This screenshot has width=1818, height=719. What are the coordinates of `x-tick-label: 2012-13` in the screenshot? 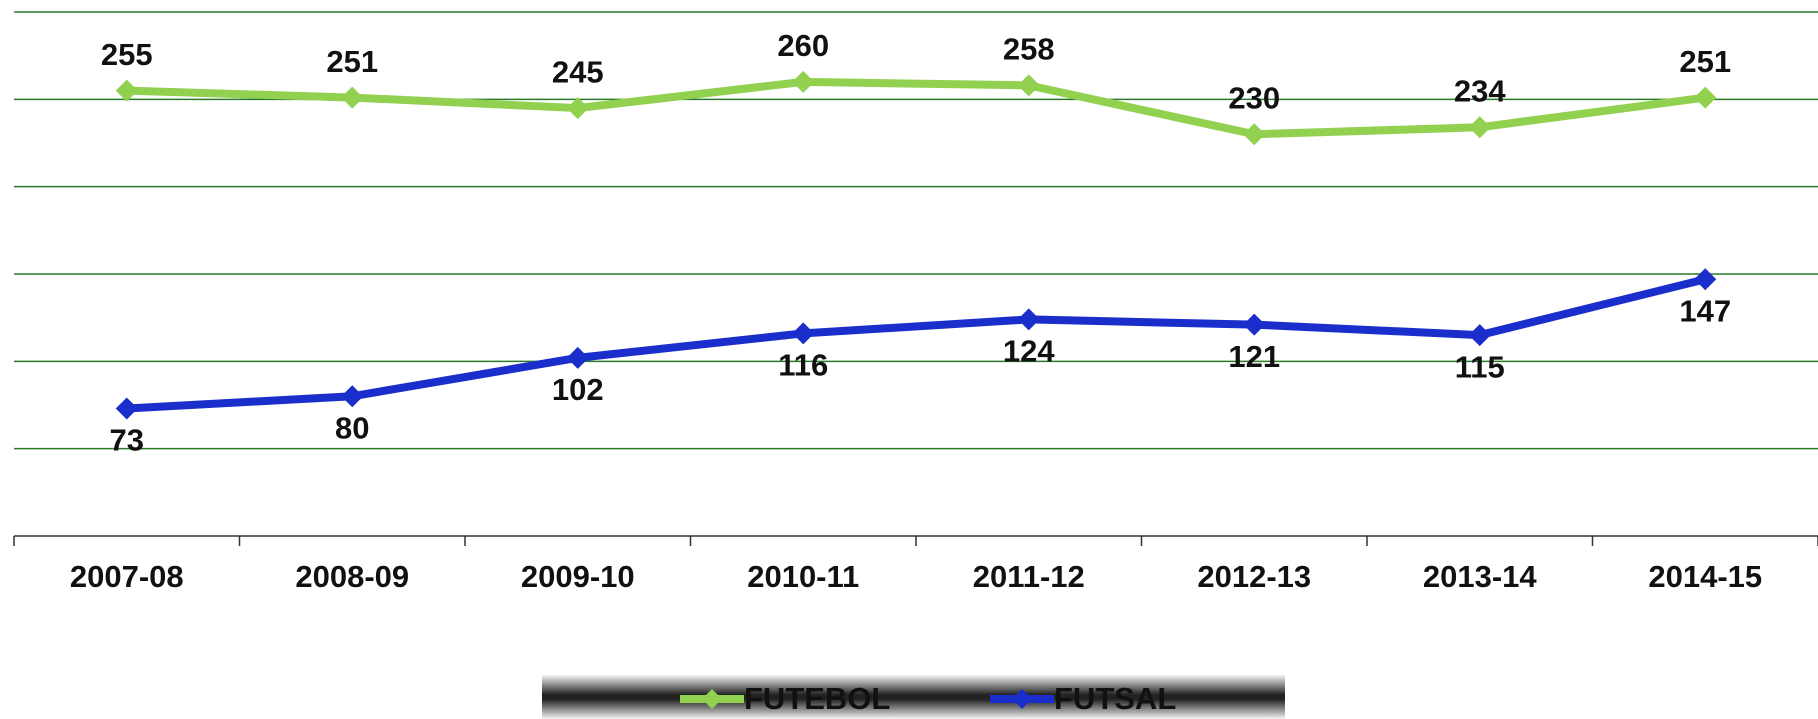 It's located at (1254, 576).